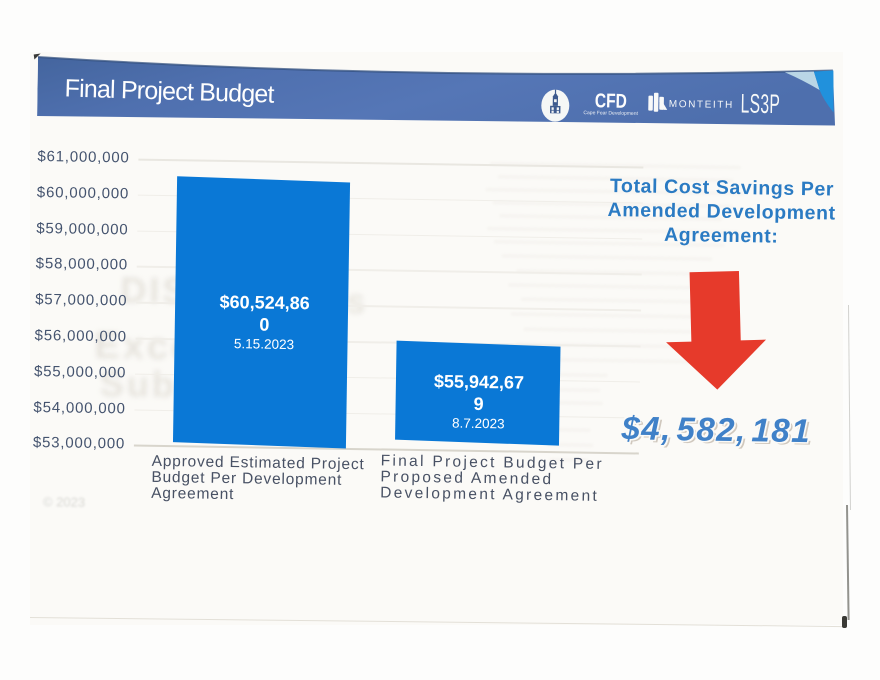  Describe the element at coordinates (169, 91) in the screenshot. I see `svg-text: Final Project Budget` at that location.